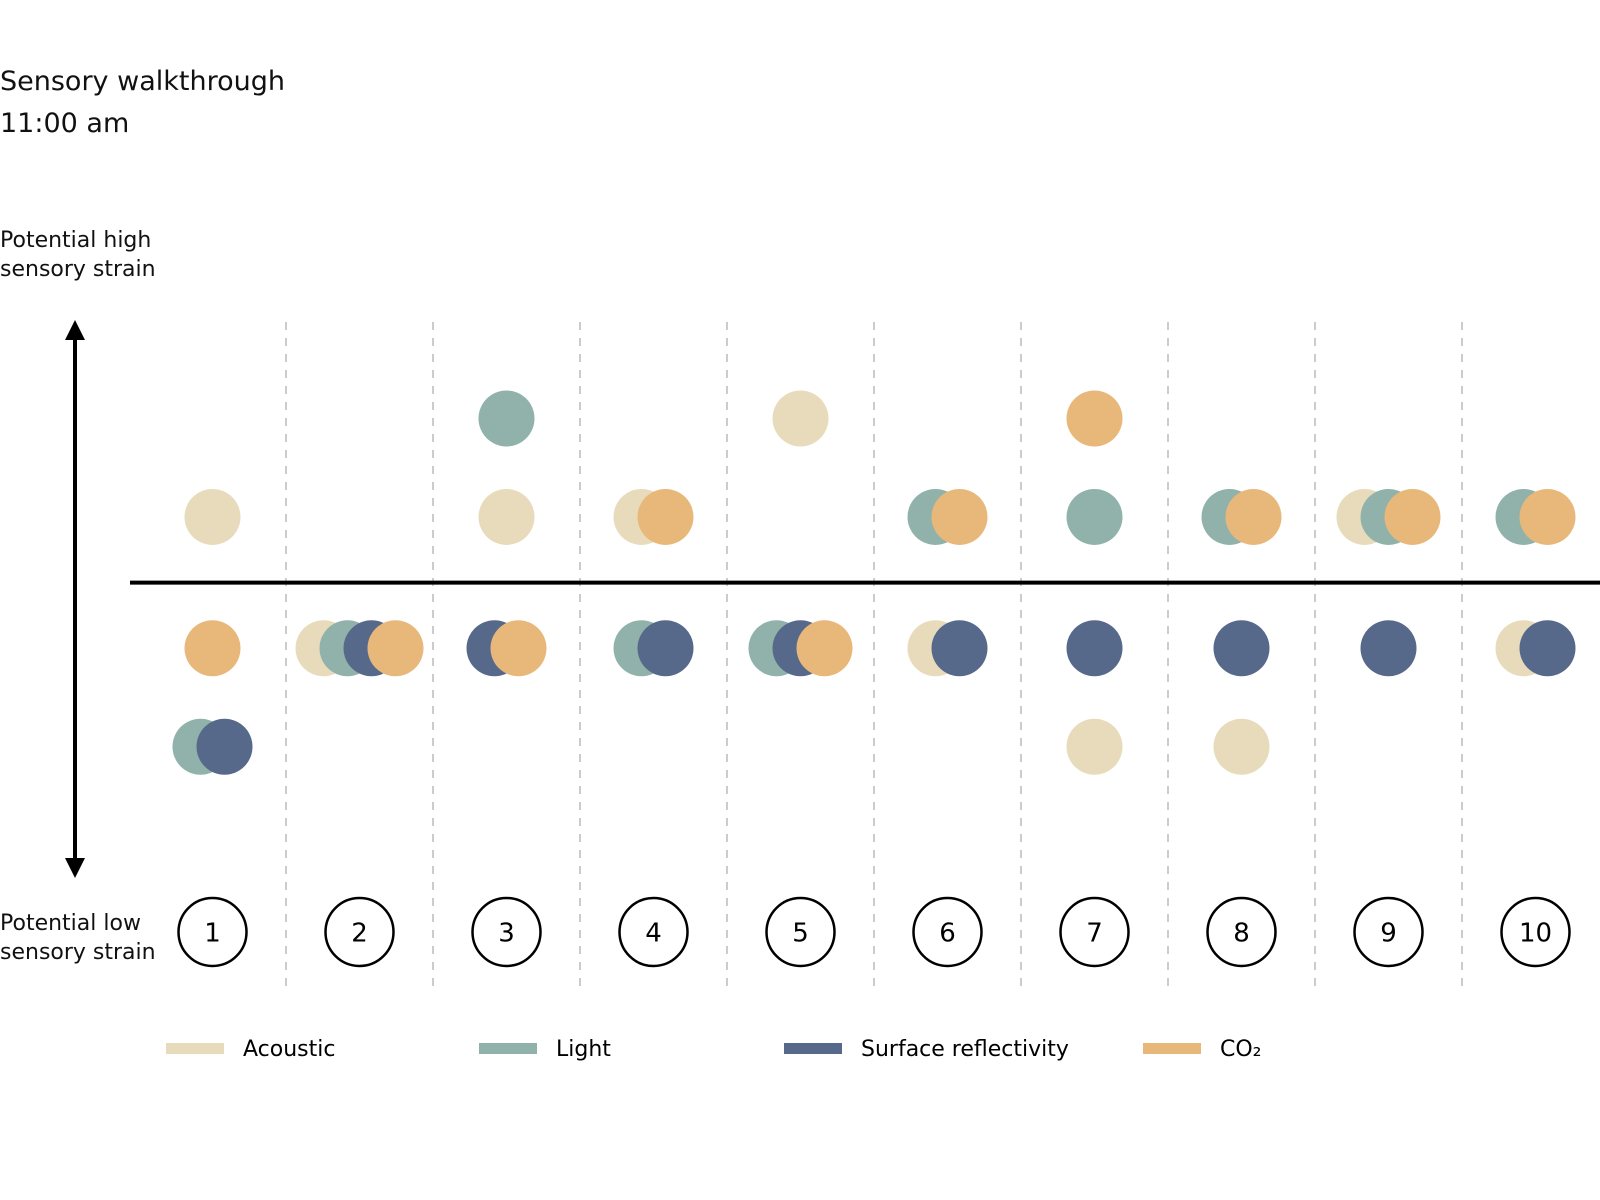  I want to click on y-label-low: Potential low sensory strain, so click(78, 938).